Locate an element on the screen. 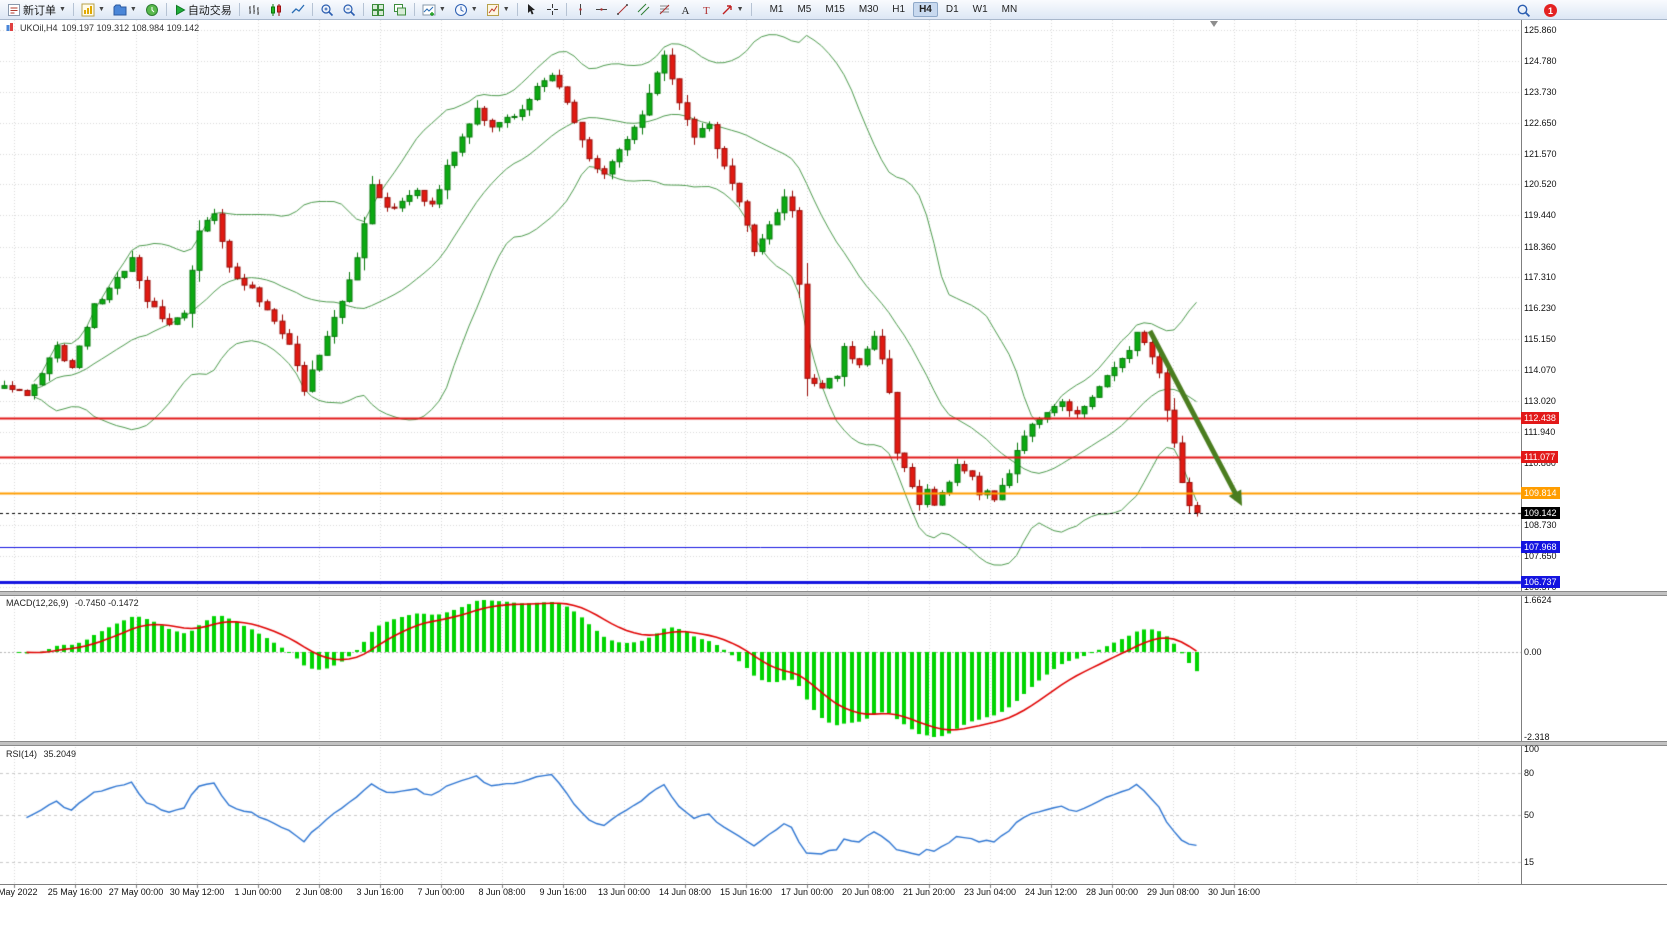  candlestick-mode-button is located at coordinates (276, 9).